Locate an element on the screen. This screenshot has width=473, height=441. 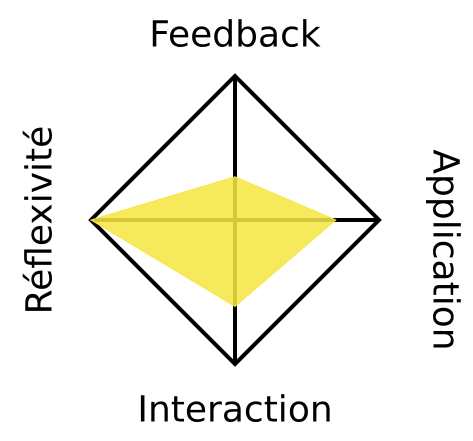
spoke-label: Application is located at coordinates (445, 250).